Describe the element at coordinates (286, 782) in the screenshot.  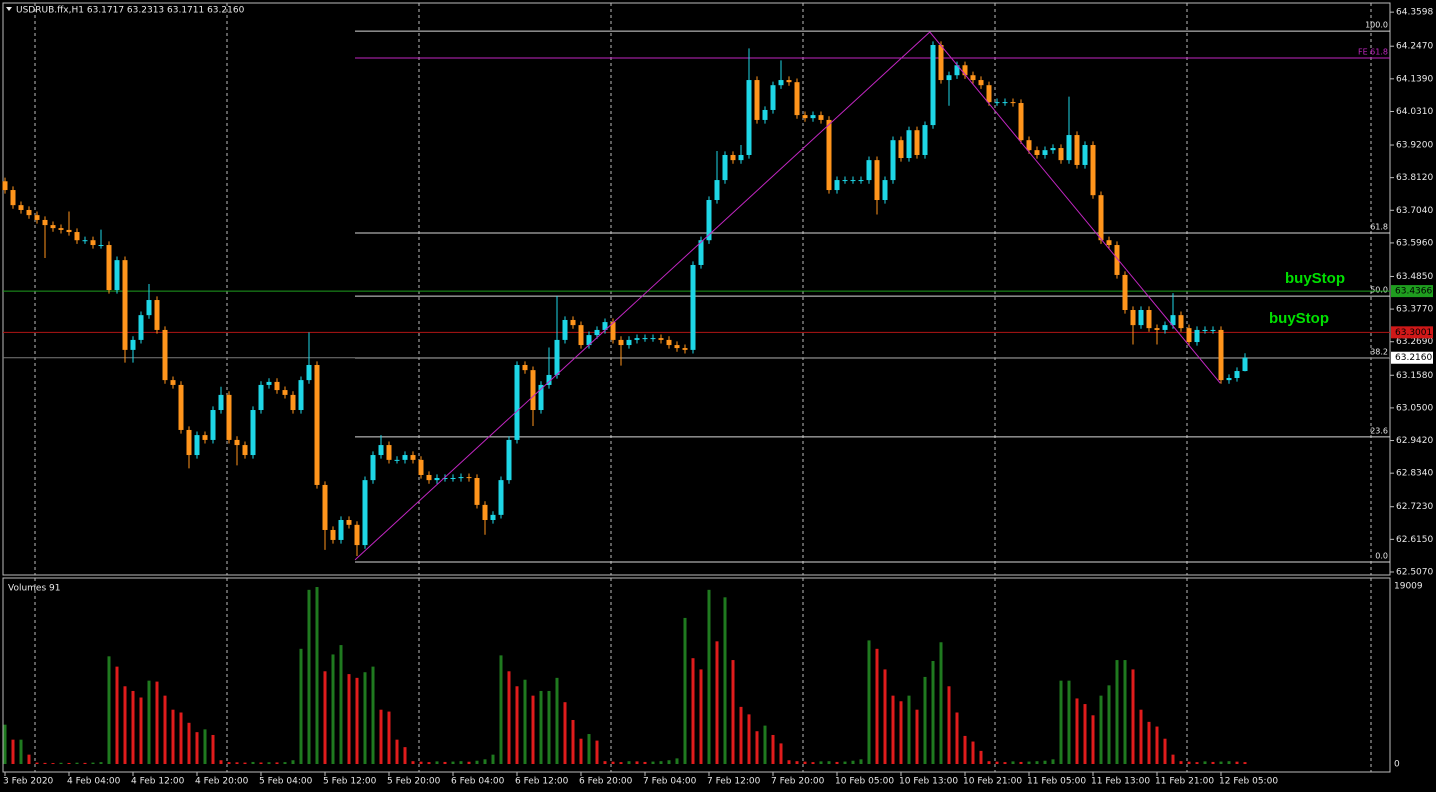
I see `x-tick-label: 5 Feb 04:00` at that location.